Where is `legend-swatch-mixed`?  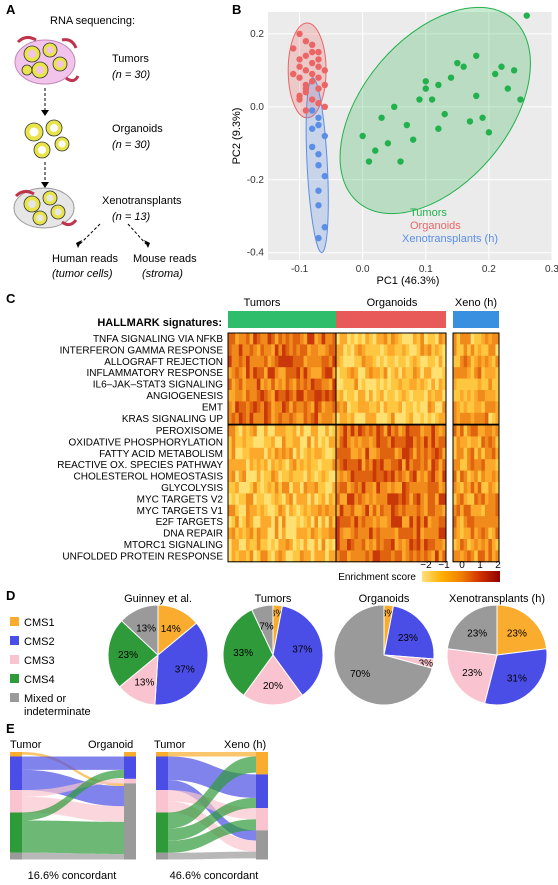
legend-swatch-mixed is located at coordinates (14, 697).